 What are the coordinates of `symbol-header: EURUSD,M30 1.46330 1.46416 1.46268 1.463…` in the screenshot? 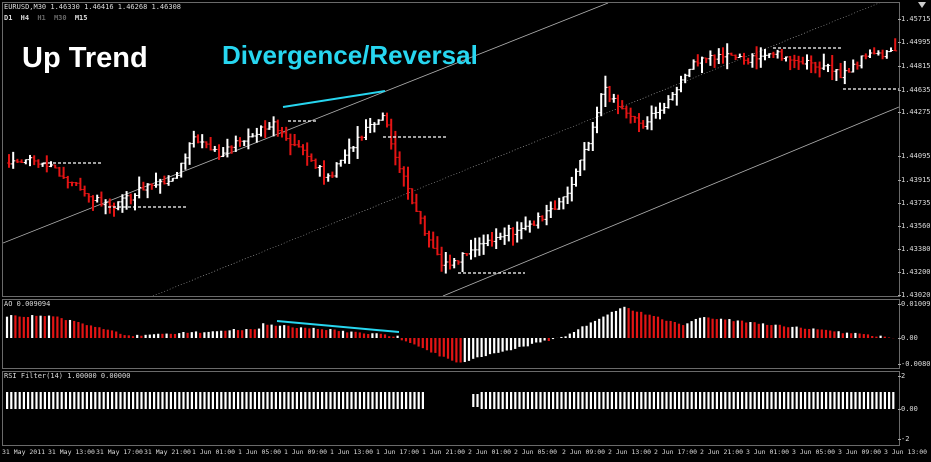 It's located at (93, 7).